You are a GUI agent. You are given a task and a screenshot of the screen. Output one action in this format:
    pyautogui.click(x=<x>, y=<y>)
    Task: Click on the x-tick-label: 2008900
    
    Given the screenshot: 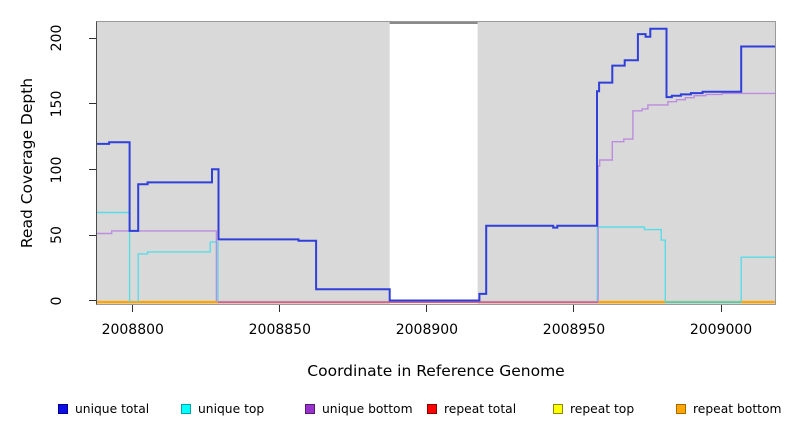 What is the action you would take?
    pyautogui.click(x=427, y=330)
    